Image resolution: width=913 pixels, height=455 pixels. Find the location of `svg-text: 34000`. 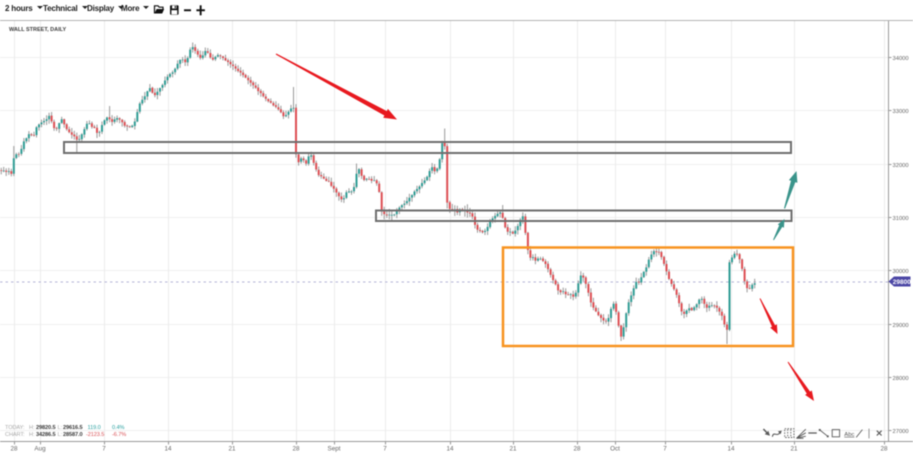

svg-text: 34000 is located at coordinates (901, 59).